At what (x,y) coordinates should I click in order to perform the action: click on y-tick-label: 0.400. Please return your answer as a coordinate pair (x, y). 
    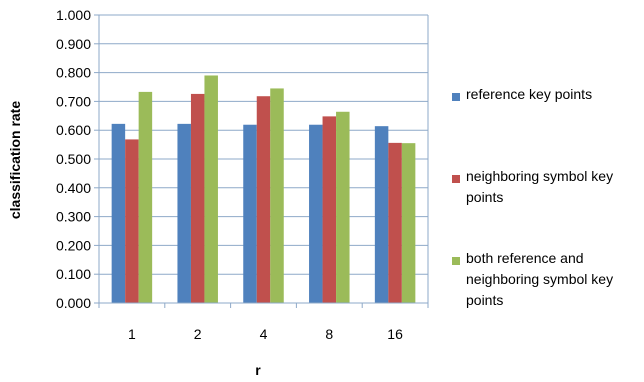
    Looking at the image, I should click on (73, 188).